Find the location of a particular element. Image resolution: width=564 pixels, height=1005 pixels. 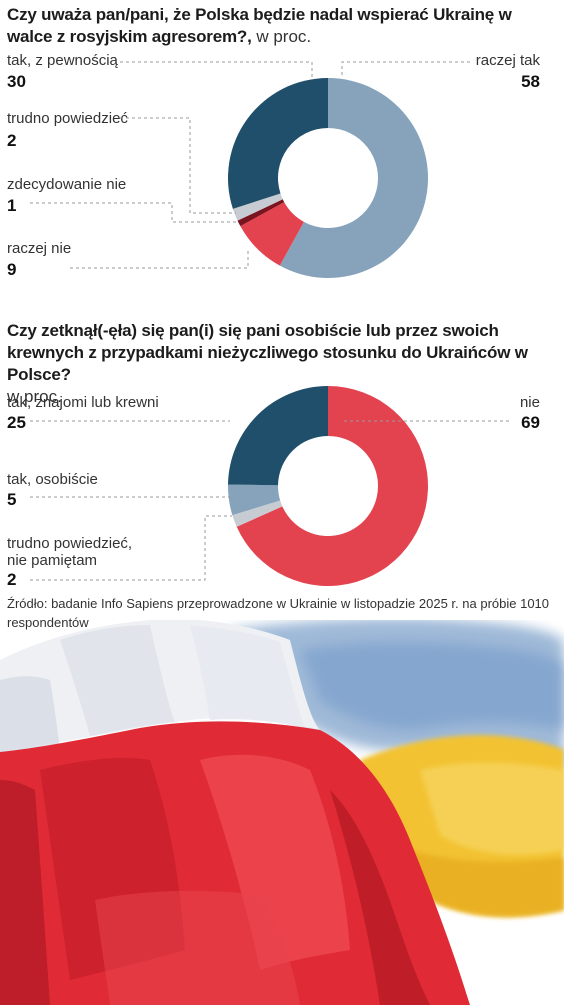

chart2-value-nie: 69 is located at coordinates (530, 422).